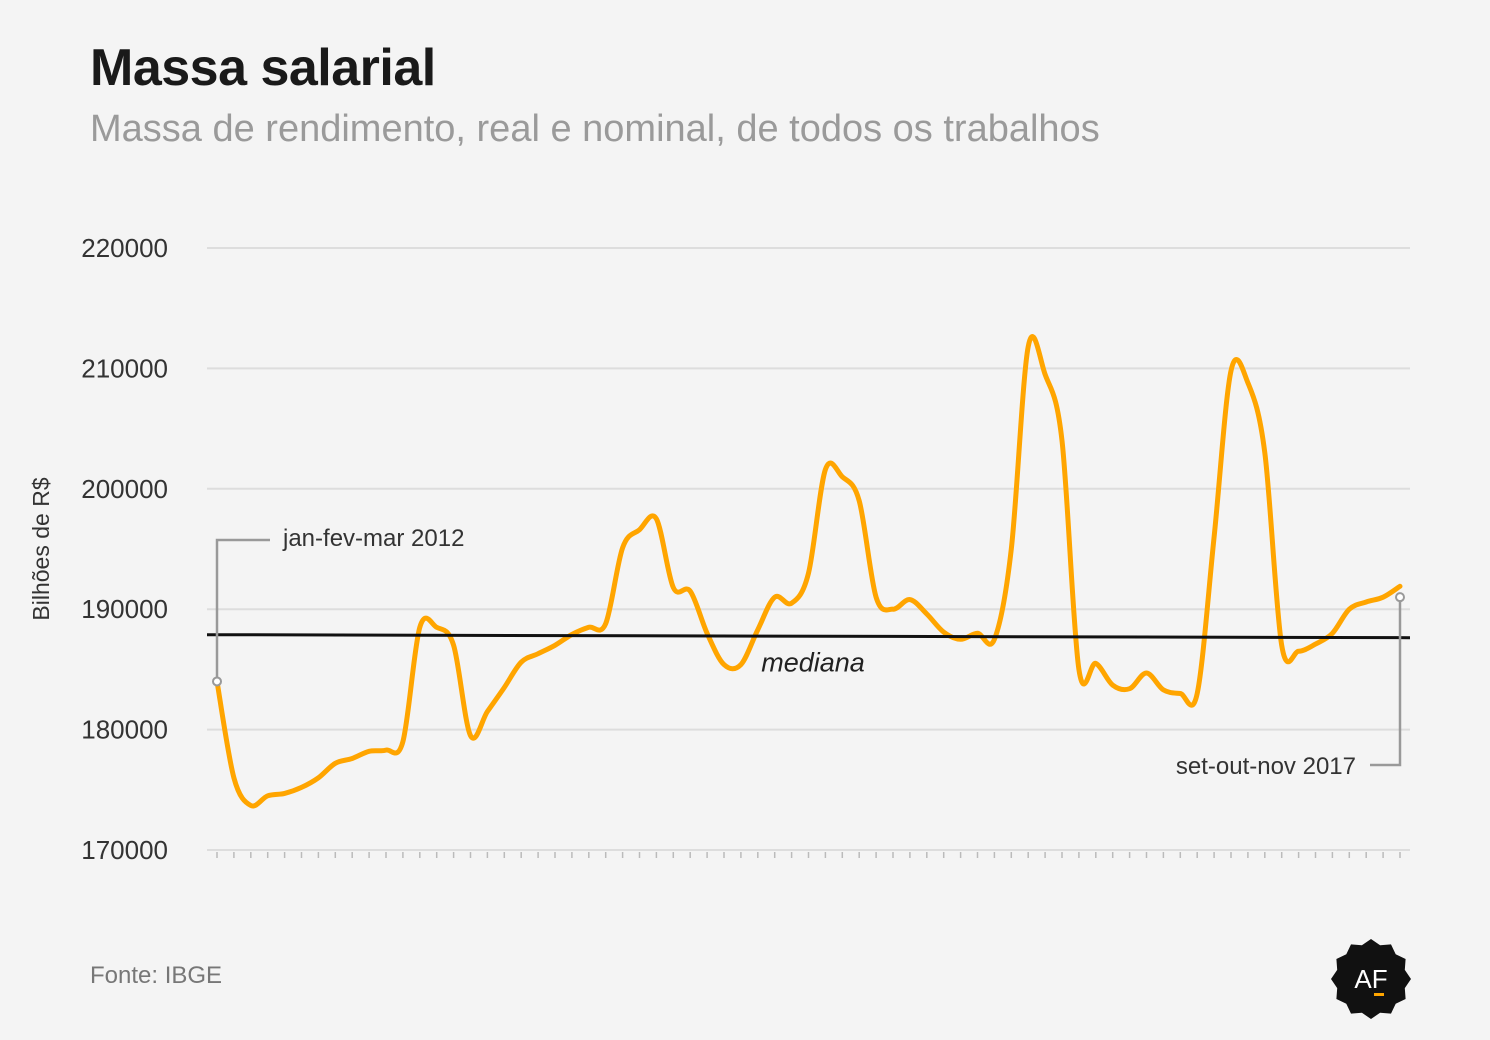 The image size is (1490, 1040). What do you see at coordinates (1379, 994) in the screenshot?
I see `logo-accent` at bounding box center [1379, 994].